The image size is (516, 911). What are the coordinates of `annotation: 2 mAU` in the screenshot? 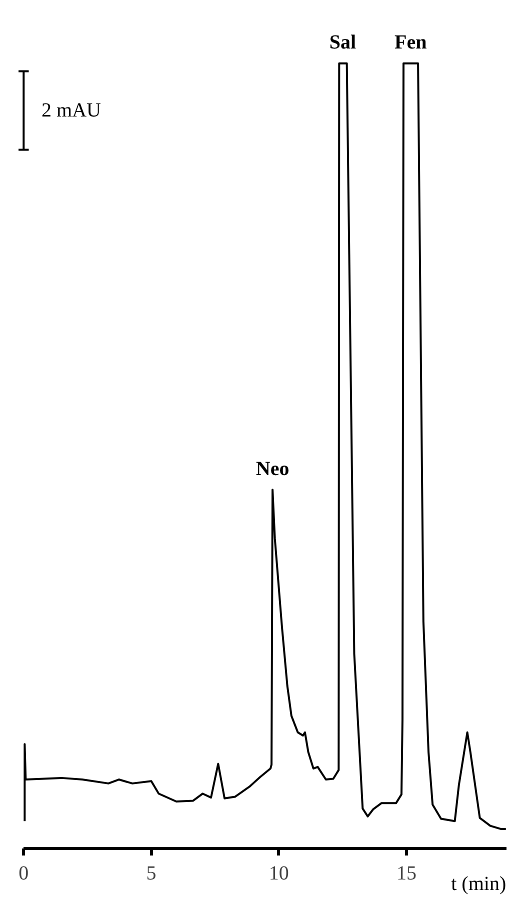 It's located at (72, 111).